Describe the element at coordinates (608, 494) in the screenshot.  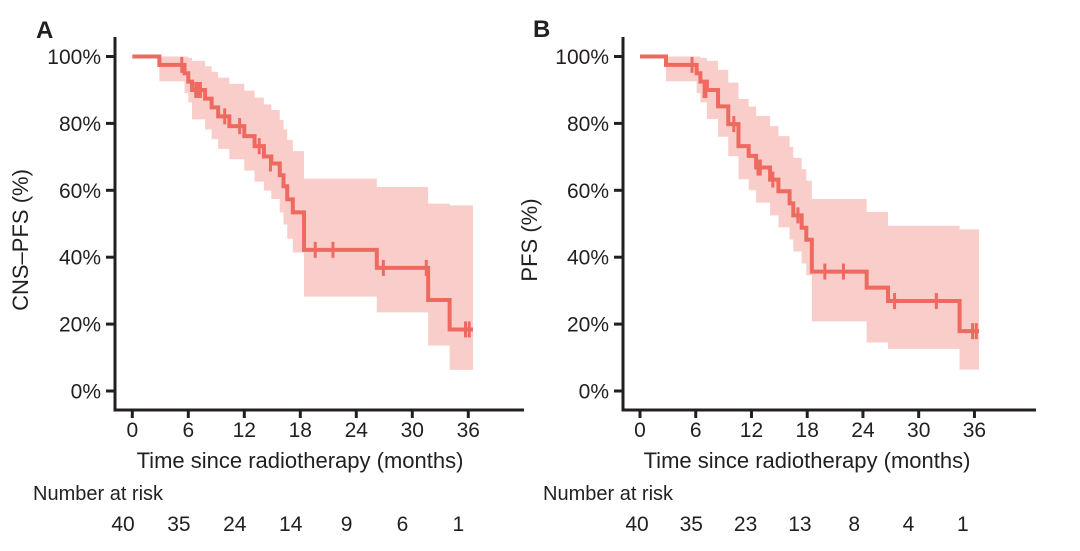
I see `panel-b-number-at-risk-label: Number at risk` at that location.